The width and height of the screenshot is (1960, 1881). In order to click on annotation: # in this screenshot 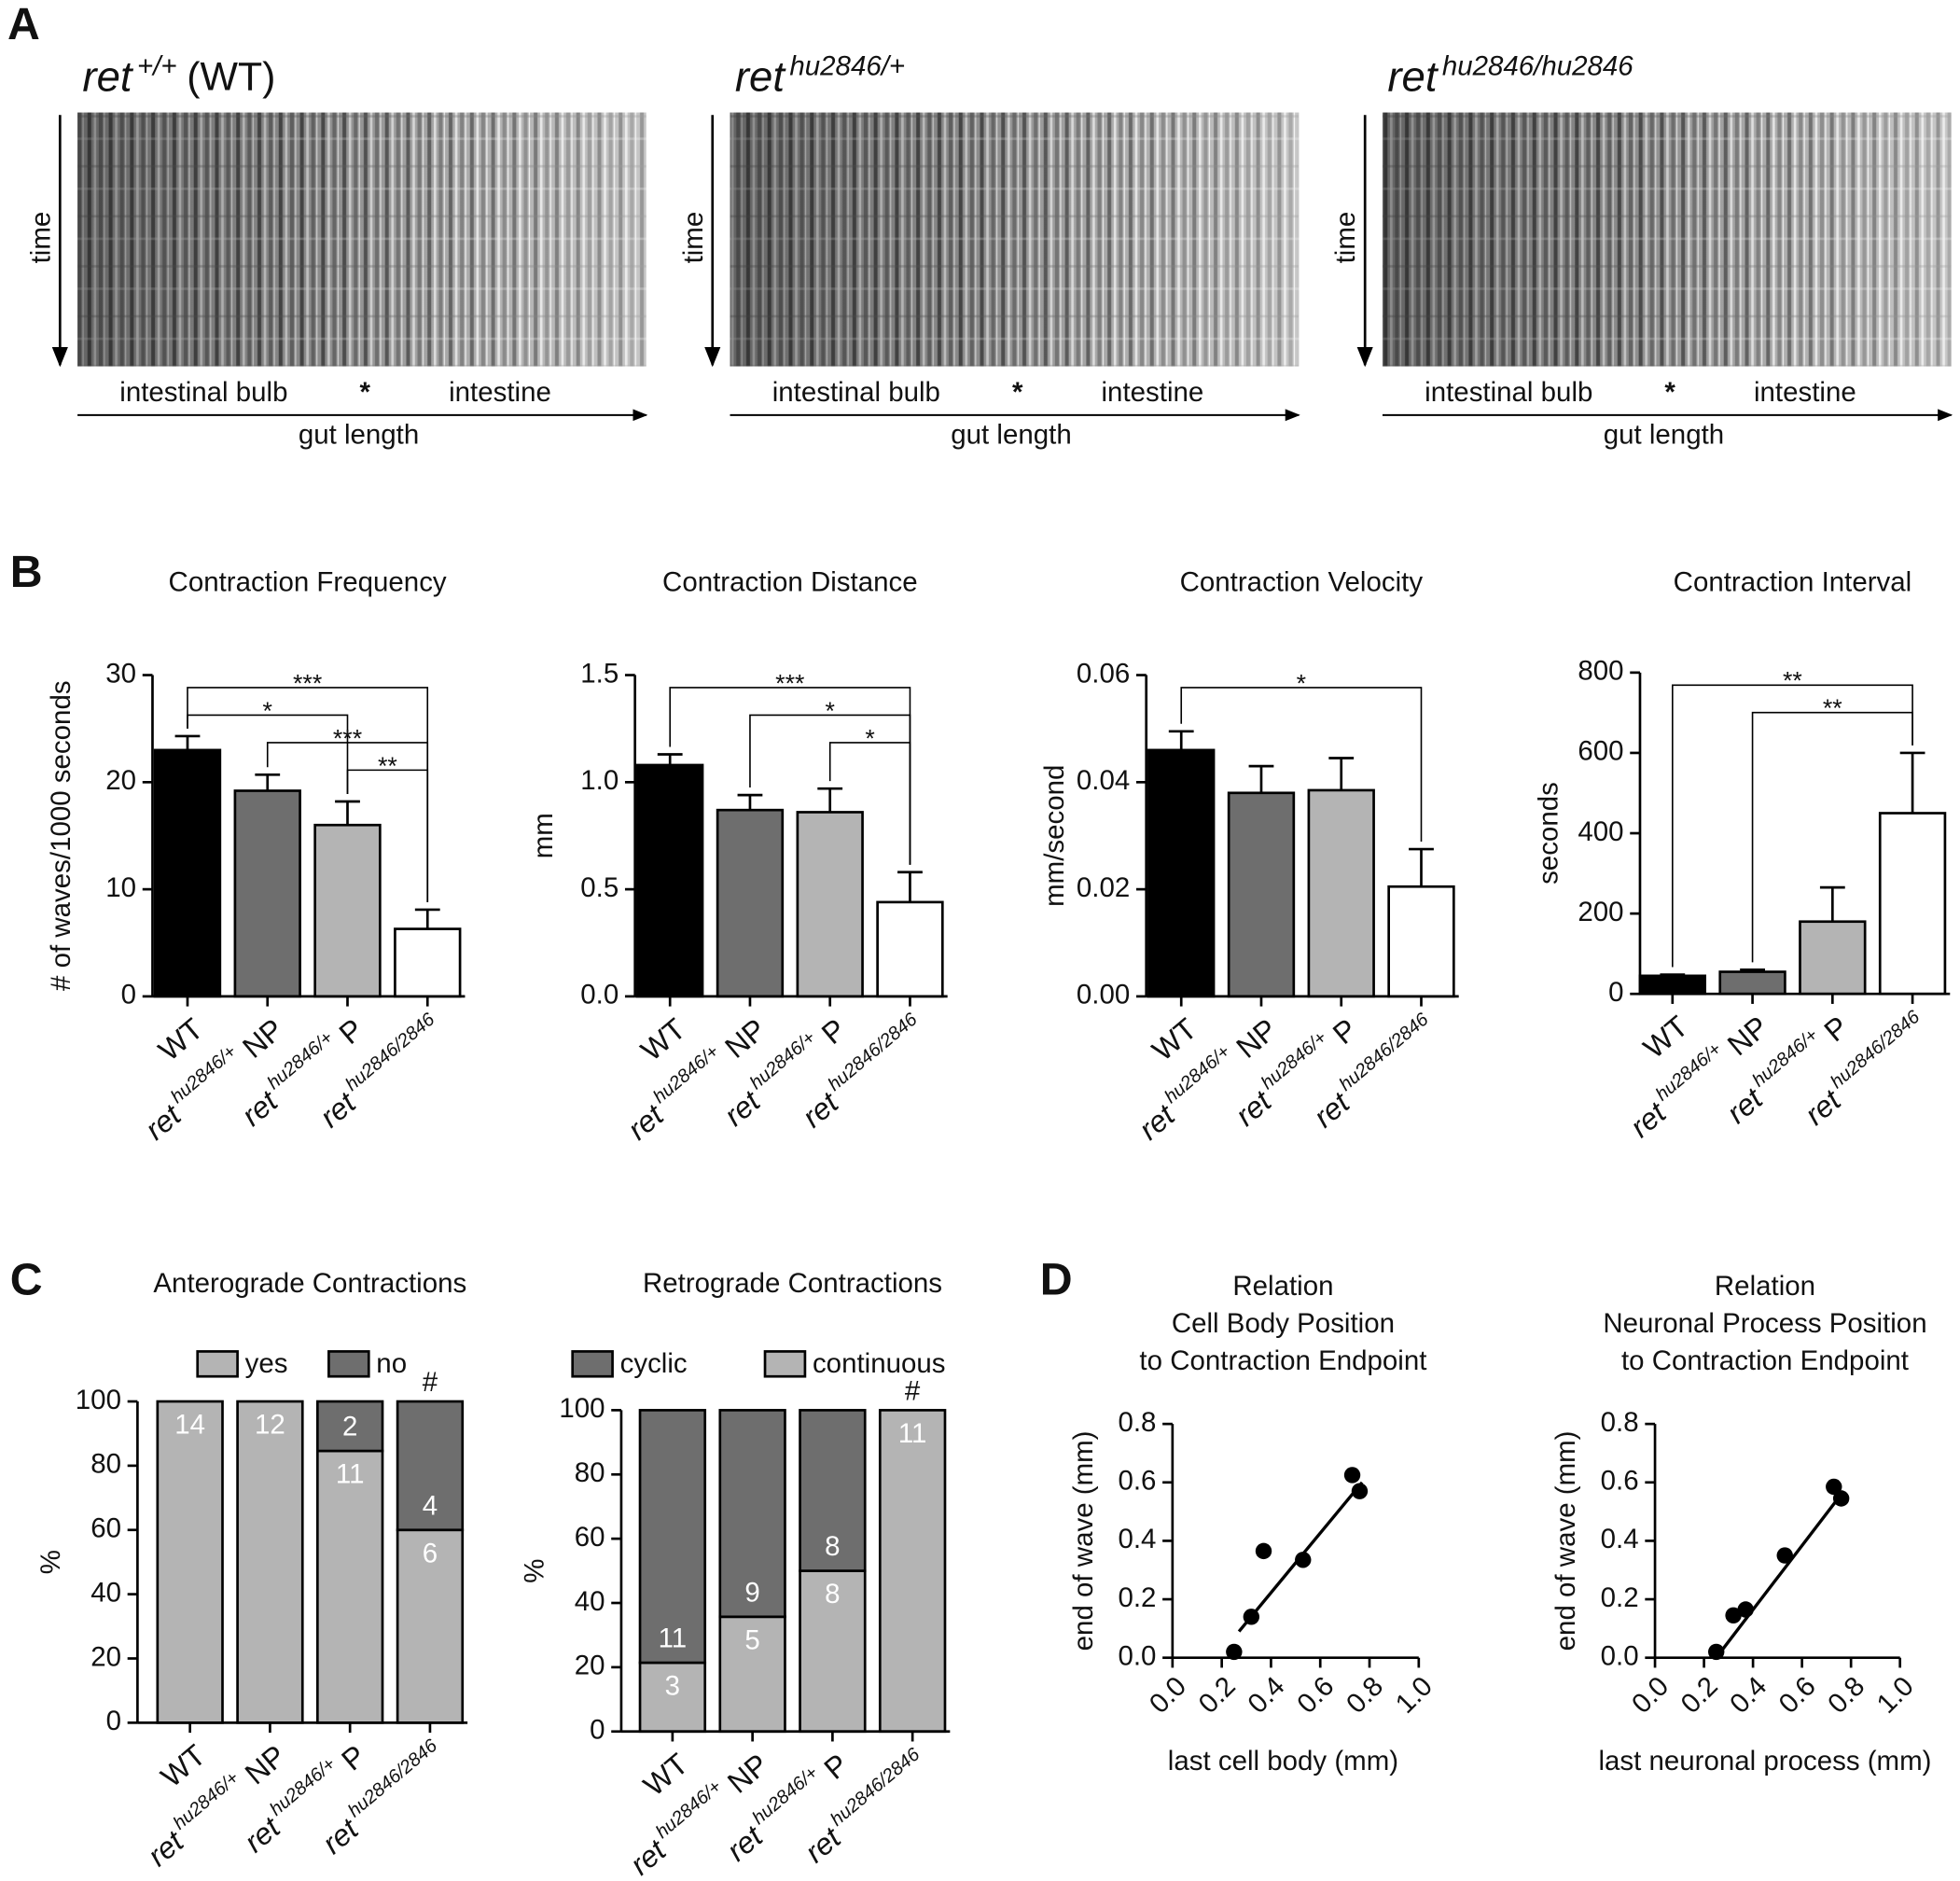, I will do `click(430, 1382)`.